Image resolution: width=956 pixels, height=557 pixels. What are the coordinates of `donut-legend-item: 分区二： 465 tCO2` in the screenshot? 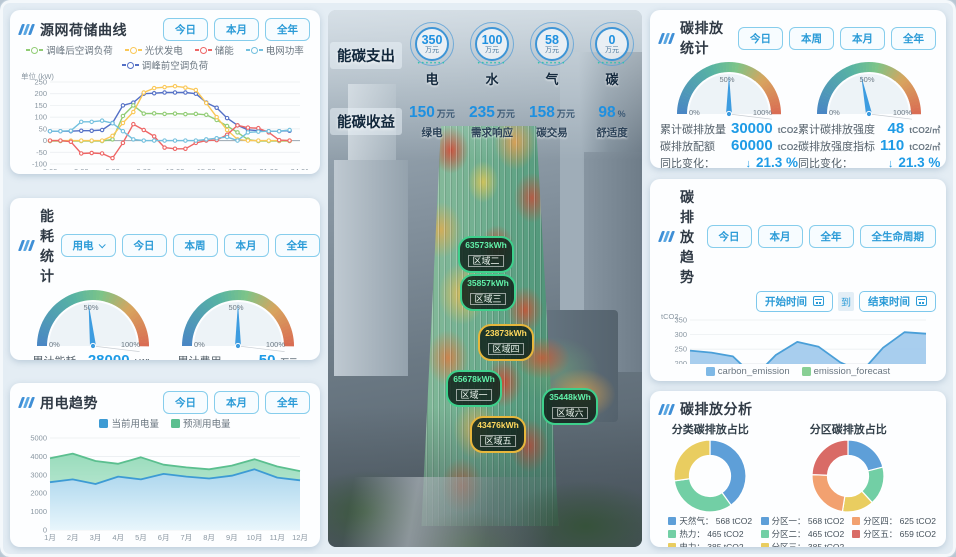 It's located at (802, 534).